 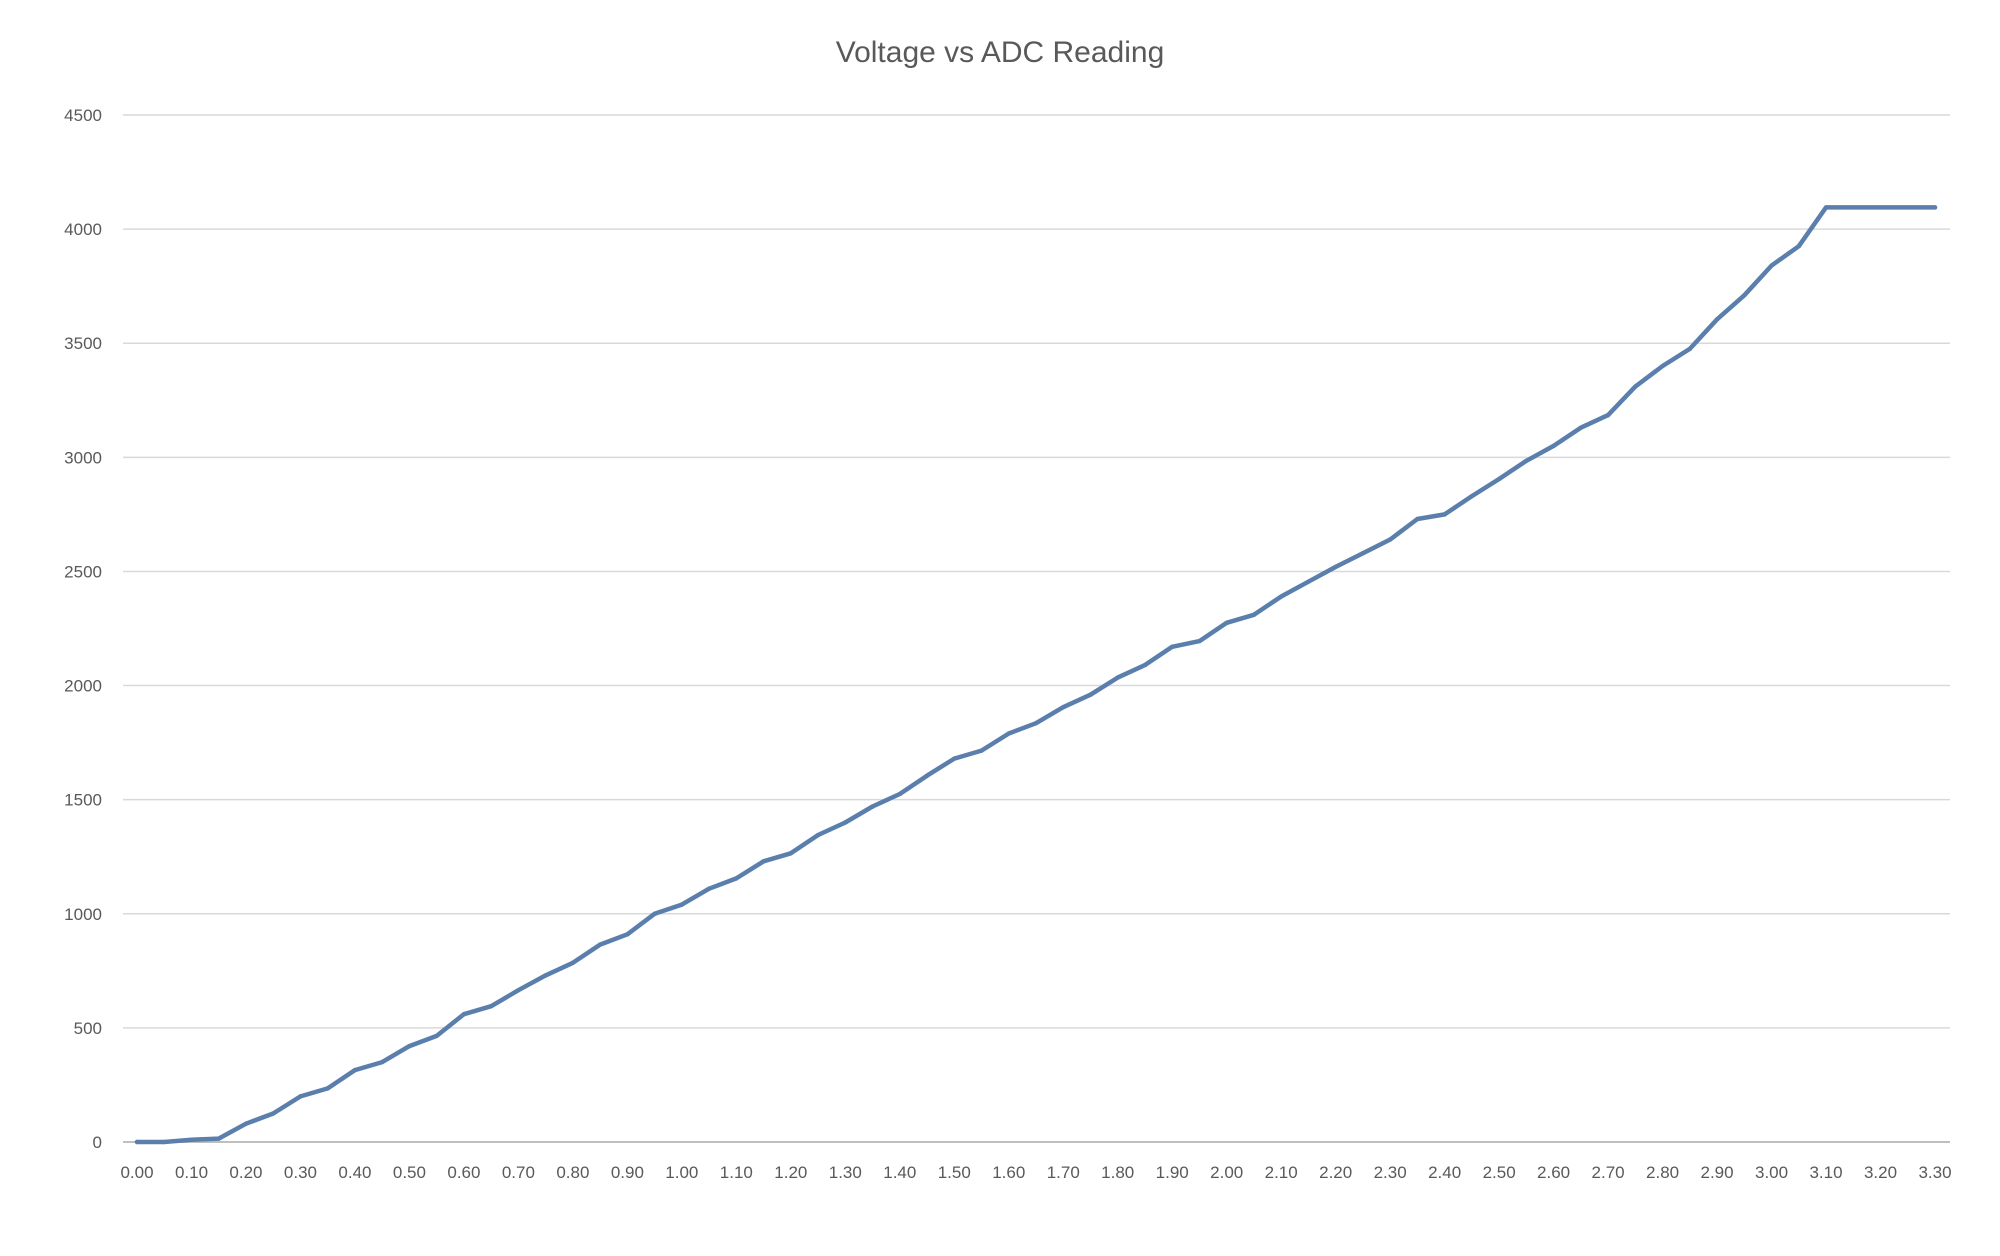 I want to click on x-tick-label: 2.60, so click(x=1553, y=1172).